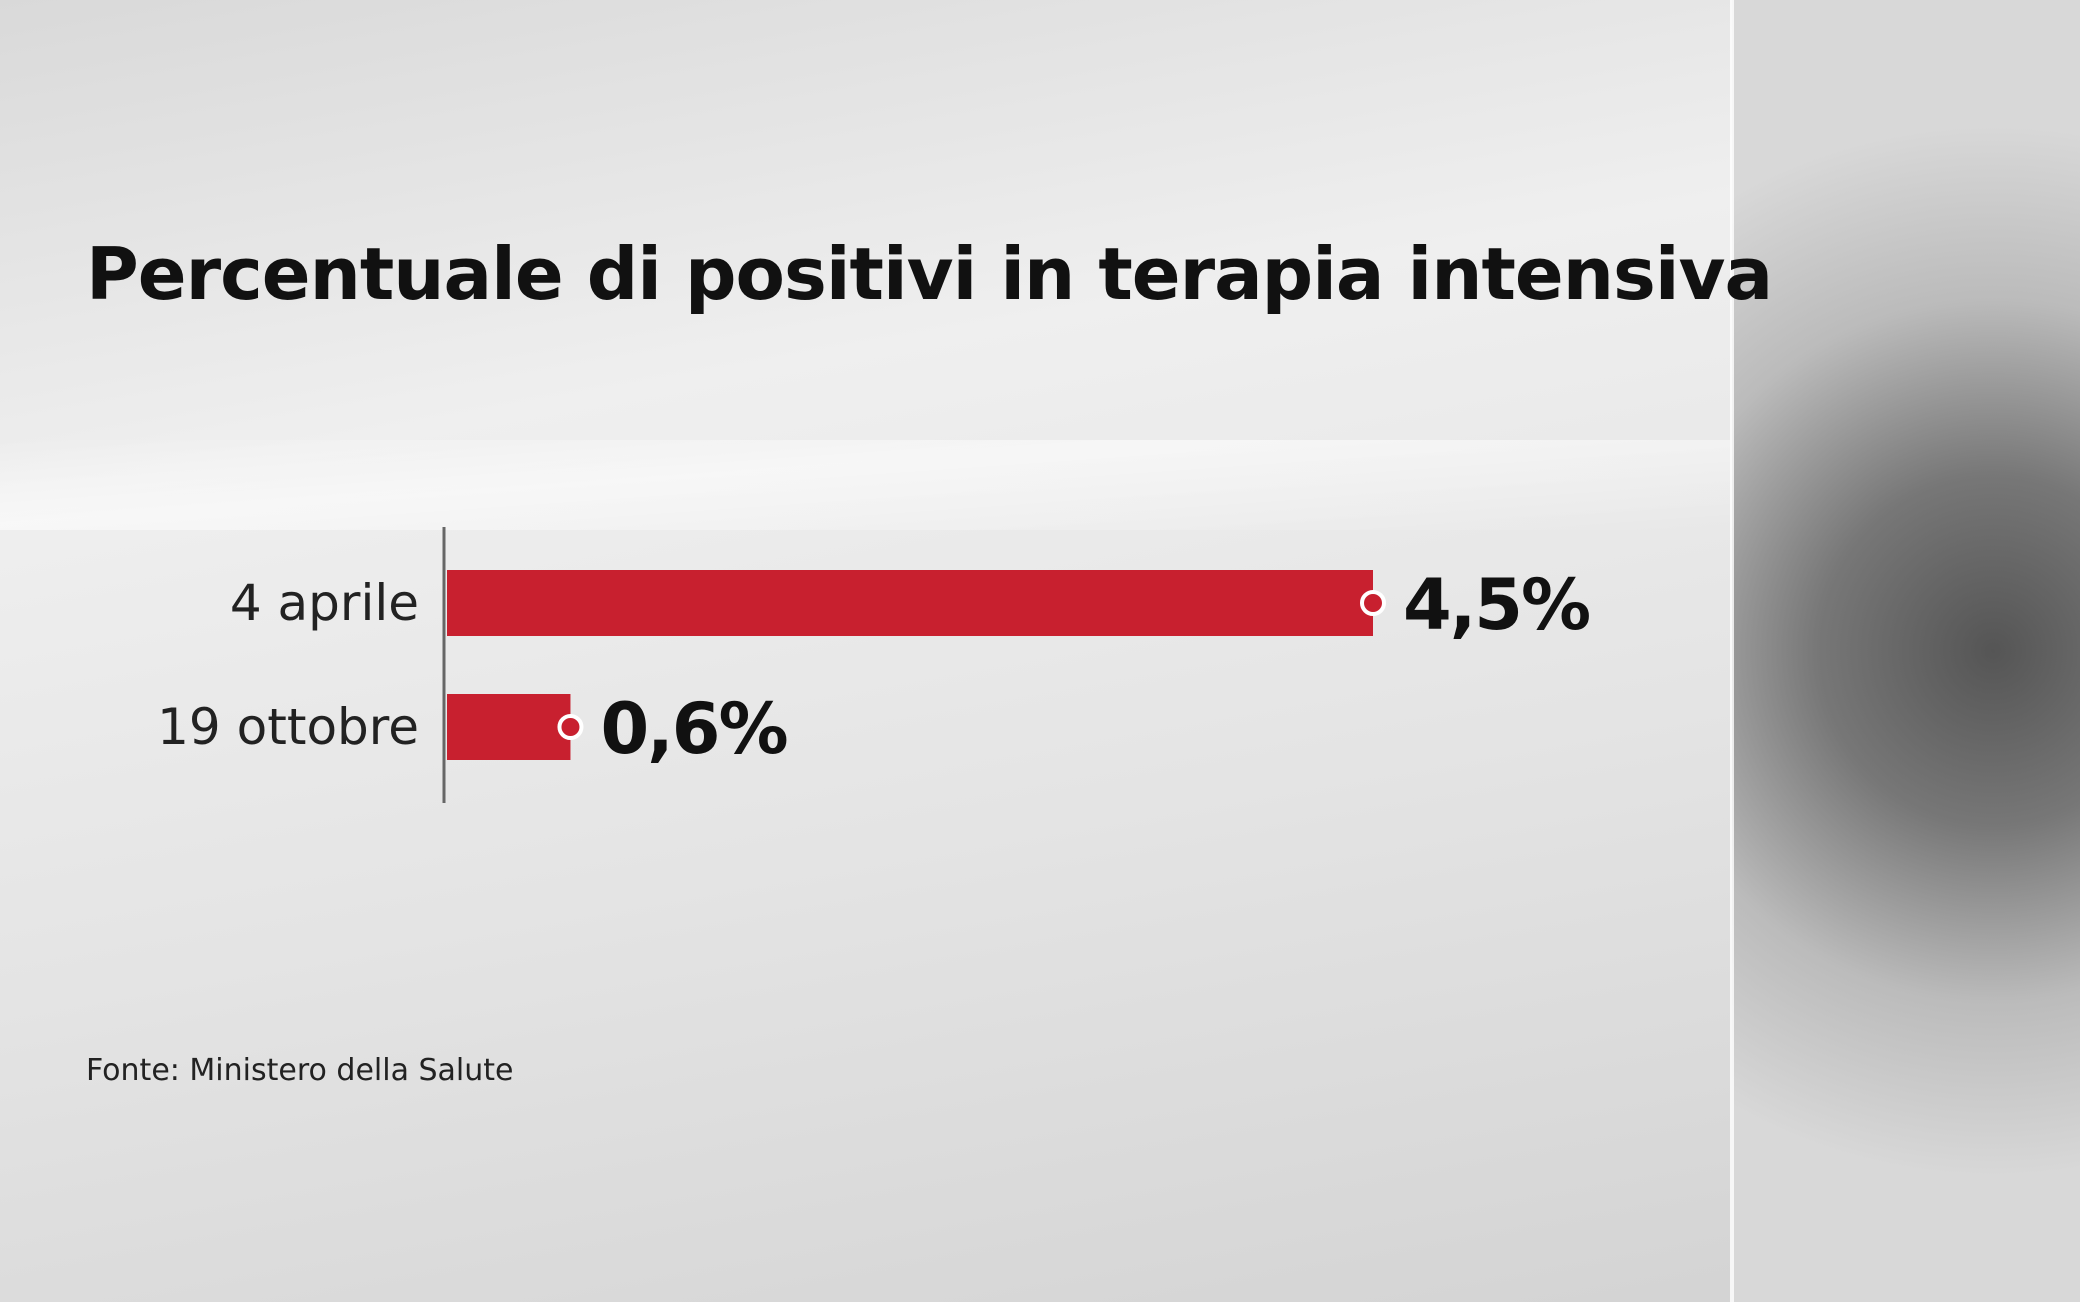  What do you see at coordinates (693, 729) in the screenshot?
I see `value-label: 0,6%` at bounding box center [693, 729].